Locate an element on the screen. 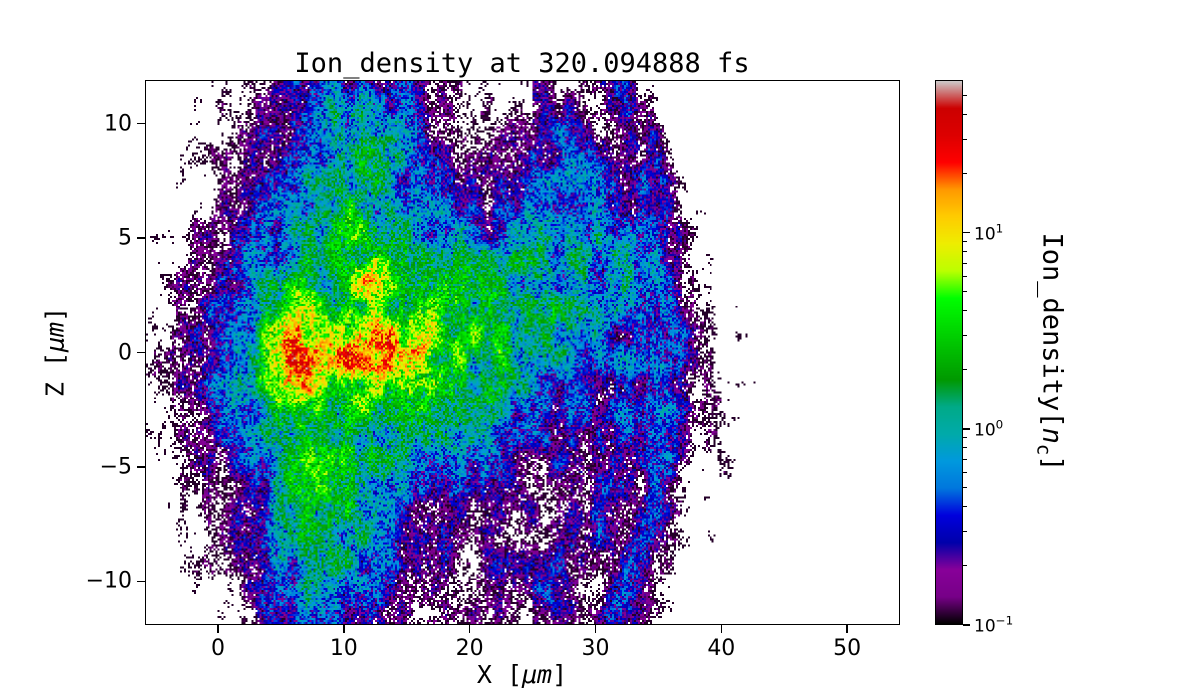  x-tick-label: 30 is located at coordinates (595, 648).